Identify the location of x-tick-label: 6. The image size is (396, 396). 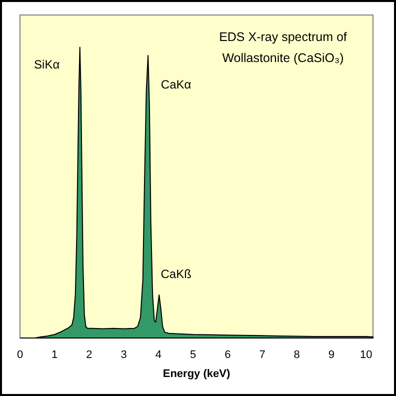
(227, 354).